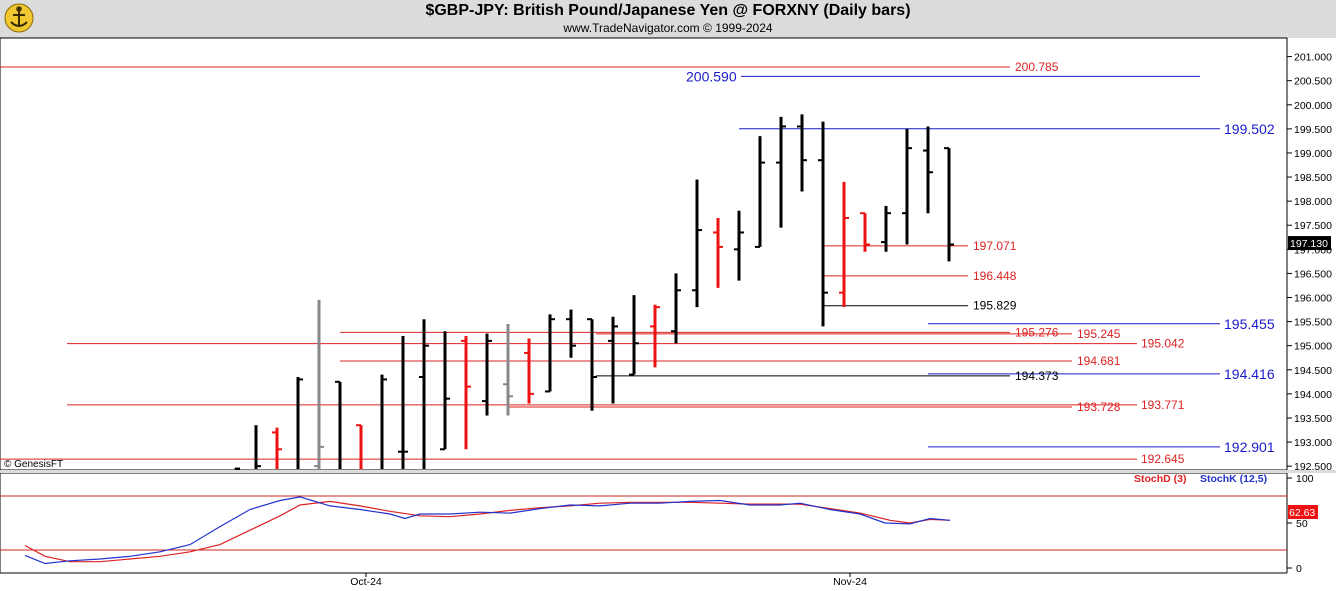 The height and width of the screenshot is (591, 1336). Describe the element at coordinates (1099, 334) in the screenshot. I see `level-label: 195.245` at that location.